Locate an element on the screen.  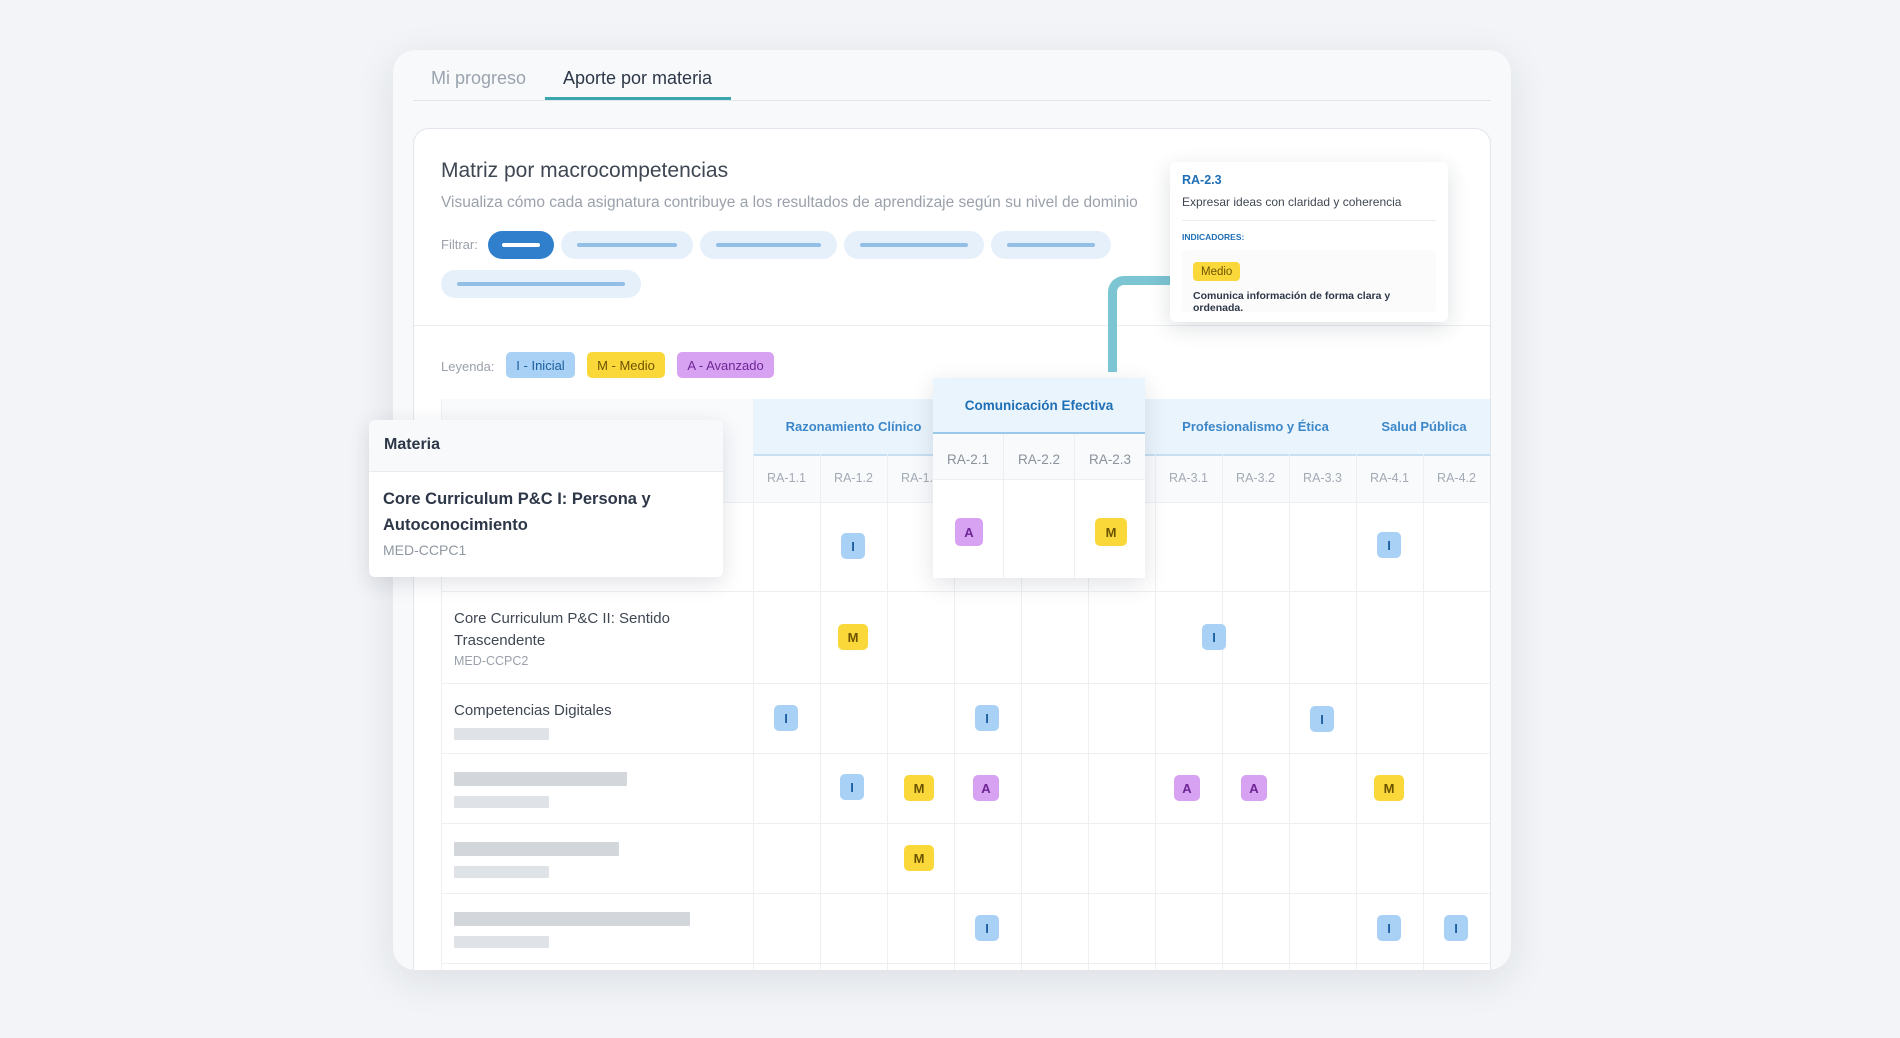
filter-chip-active is located at coordinates (521, 245).